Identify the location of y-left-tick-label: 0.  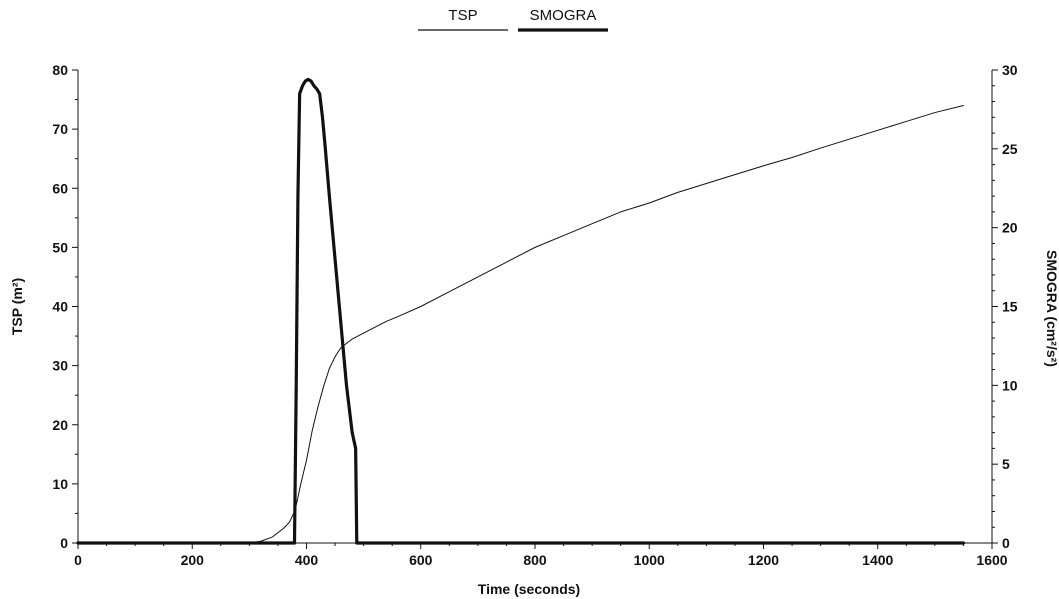
(64, 543).